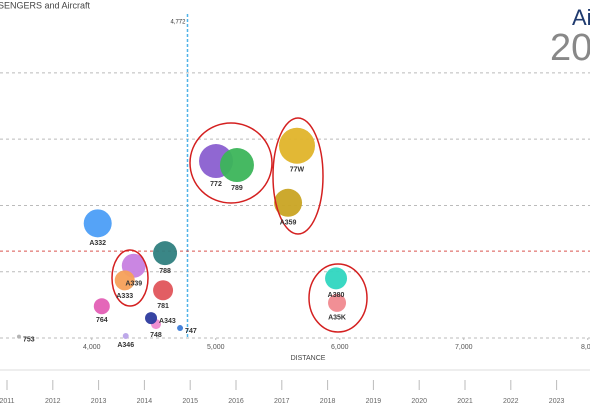  I want to click on corner-title: Ai, so click(581, 17).